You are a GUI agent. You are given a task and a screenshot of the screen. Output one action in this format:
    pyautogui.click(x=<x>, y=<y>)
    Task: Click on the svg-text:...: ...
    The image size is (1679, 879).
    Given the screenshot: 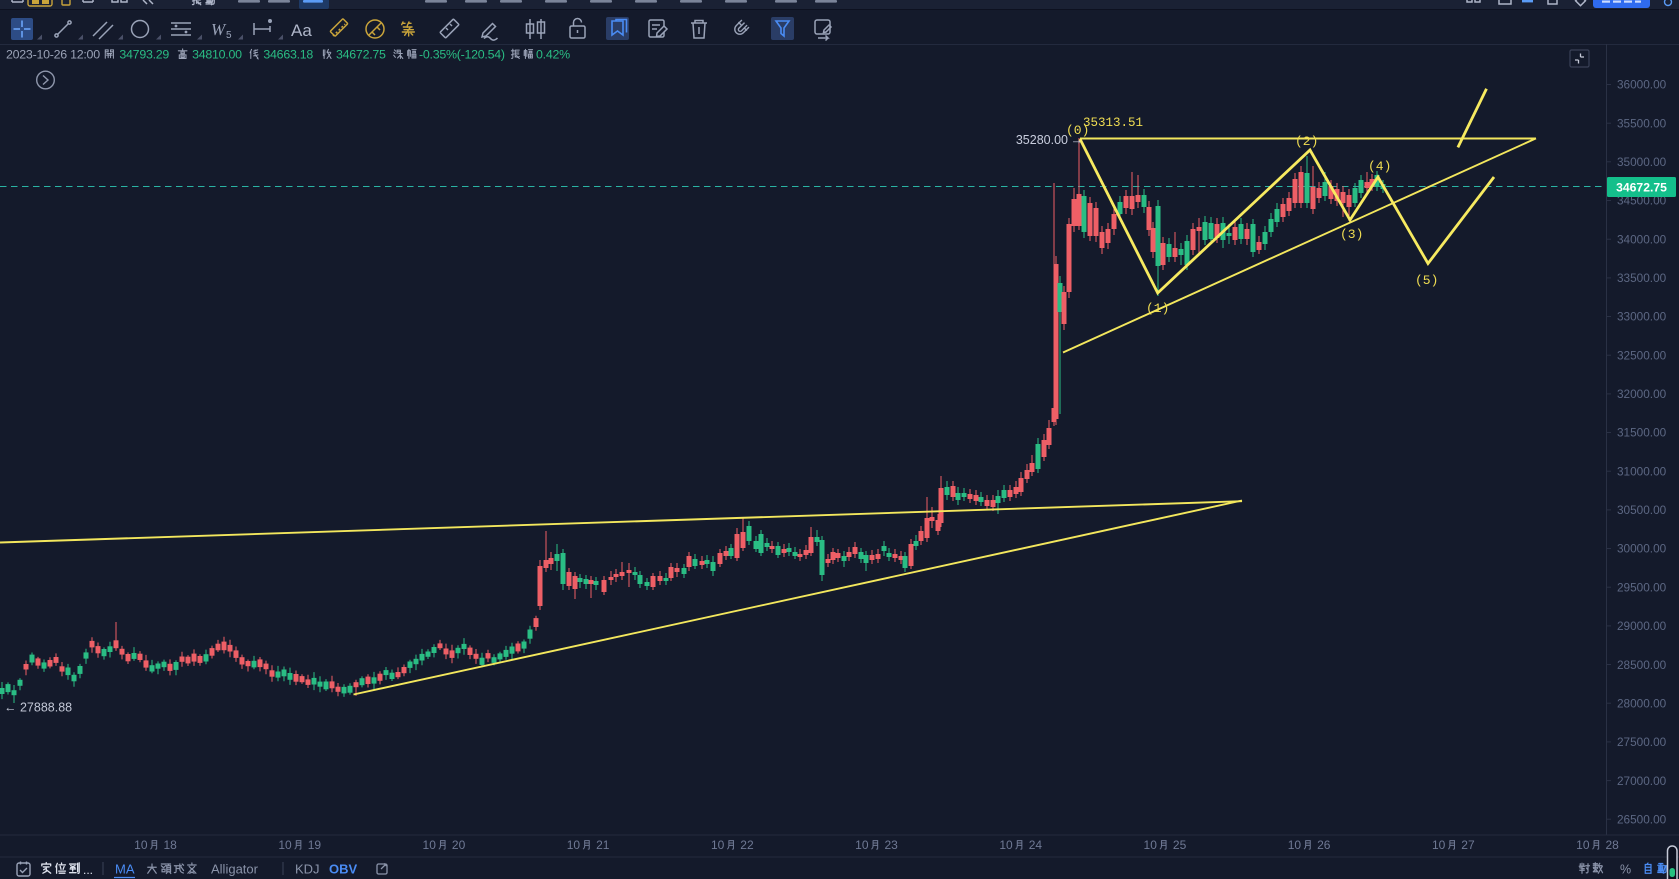 What is the action you would take?
    pyautogui.click(x=88, y=870)
    